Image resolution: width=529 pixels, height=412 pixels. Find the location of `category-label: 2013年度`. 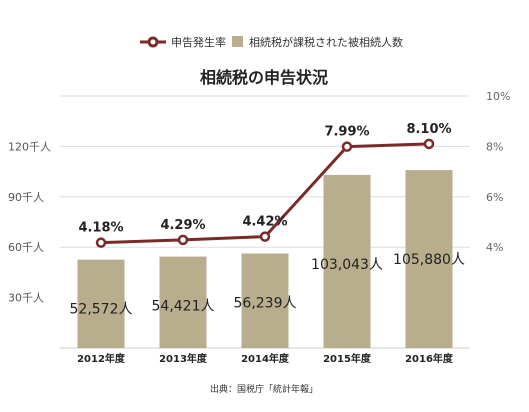

category-label: 2013年度 is located at coordinates (183, 358).